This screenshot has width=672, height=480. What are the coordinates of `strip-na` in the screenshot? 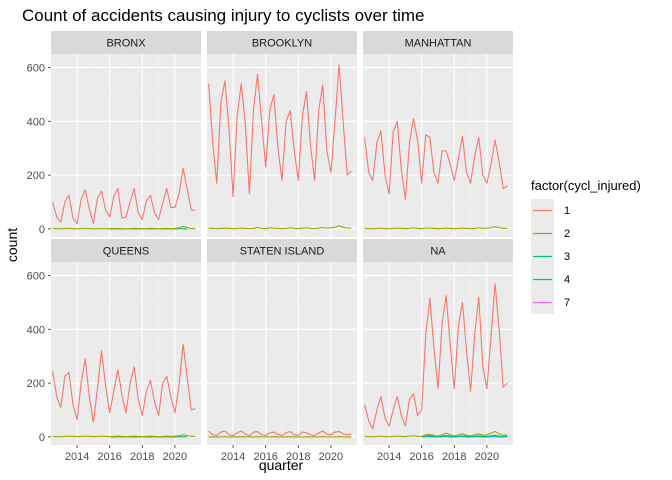 It's located at (438, 250).